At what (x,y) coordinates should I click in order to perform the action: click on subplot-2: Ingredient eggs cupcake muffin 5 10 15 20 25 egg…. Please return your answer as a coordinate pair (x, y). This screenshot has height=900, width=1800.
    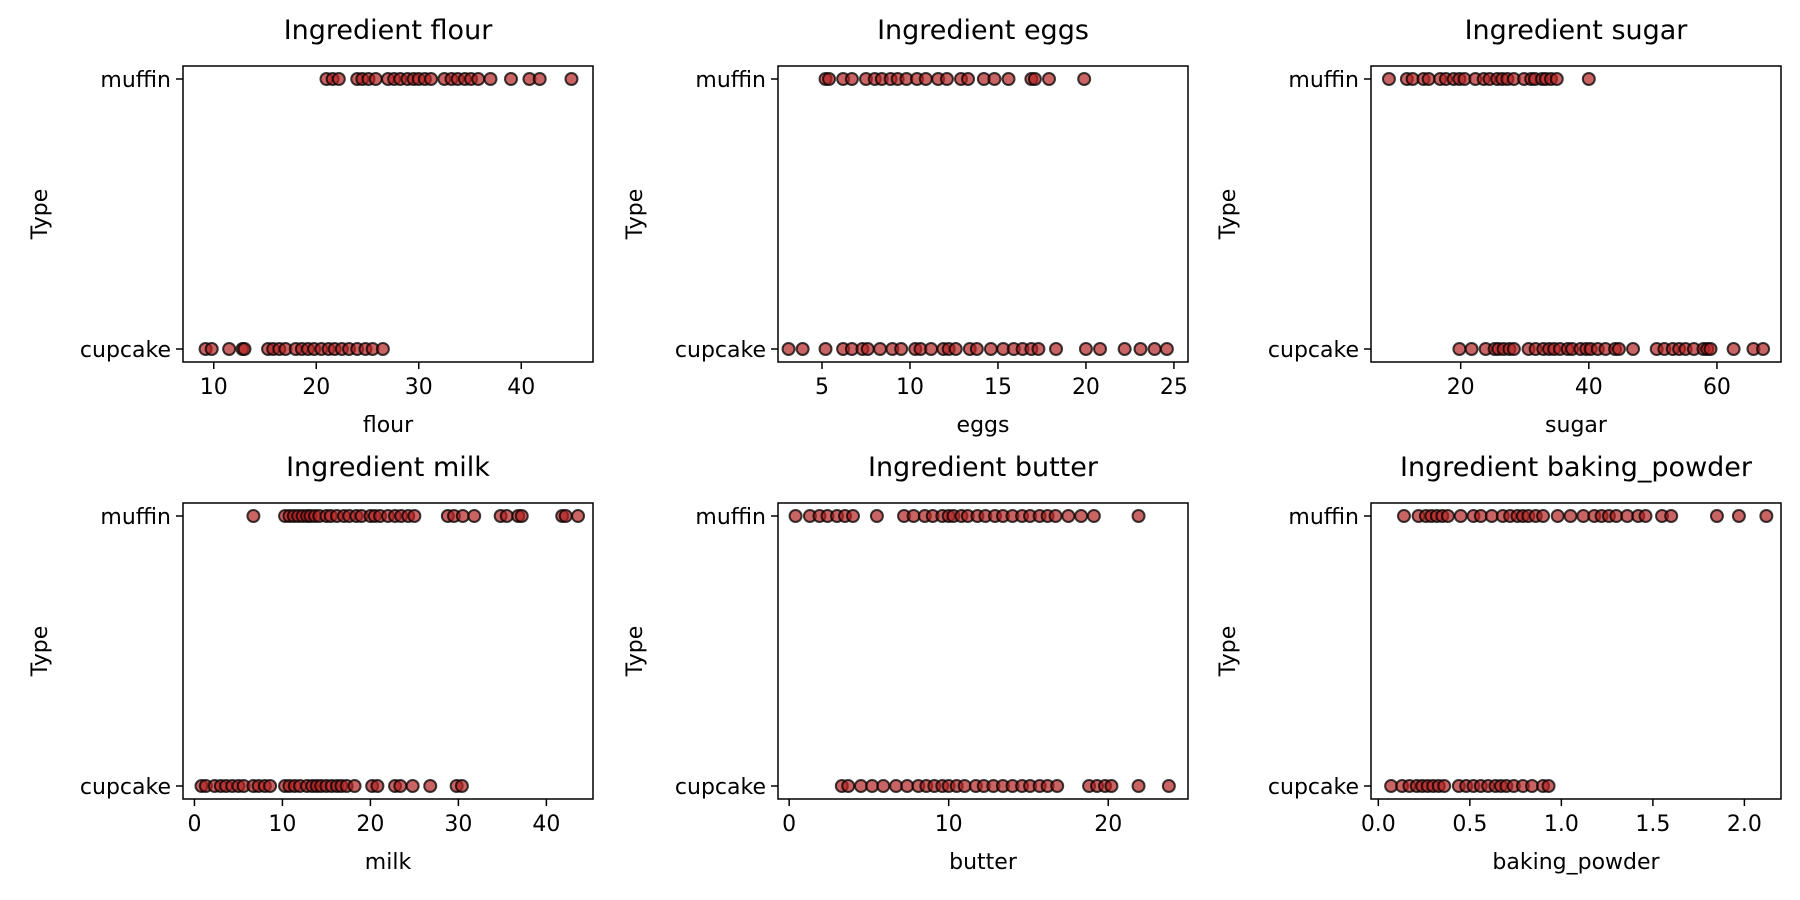
    Looking at the image, I should click on (906, 226).